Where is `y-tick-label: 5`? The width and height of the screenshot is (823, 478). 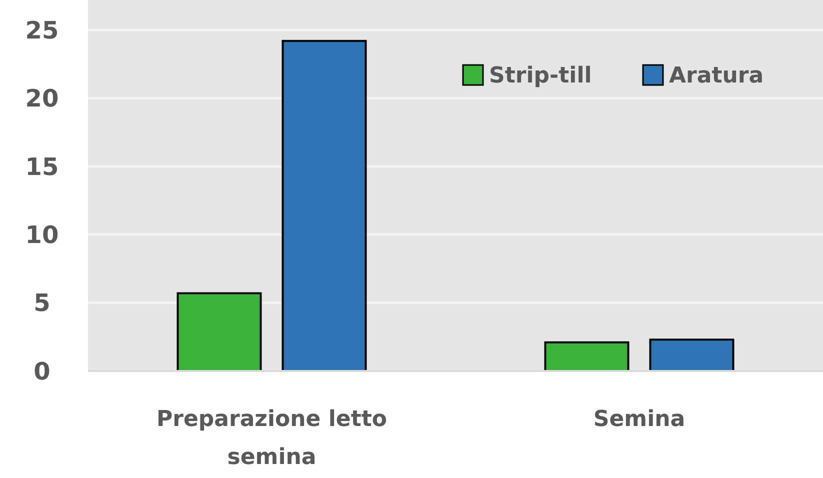 y-tick-label: 5 is located at coordinates (42, 303).